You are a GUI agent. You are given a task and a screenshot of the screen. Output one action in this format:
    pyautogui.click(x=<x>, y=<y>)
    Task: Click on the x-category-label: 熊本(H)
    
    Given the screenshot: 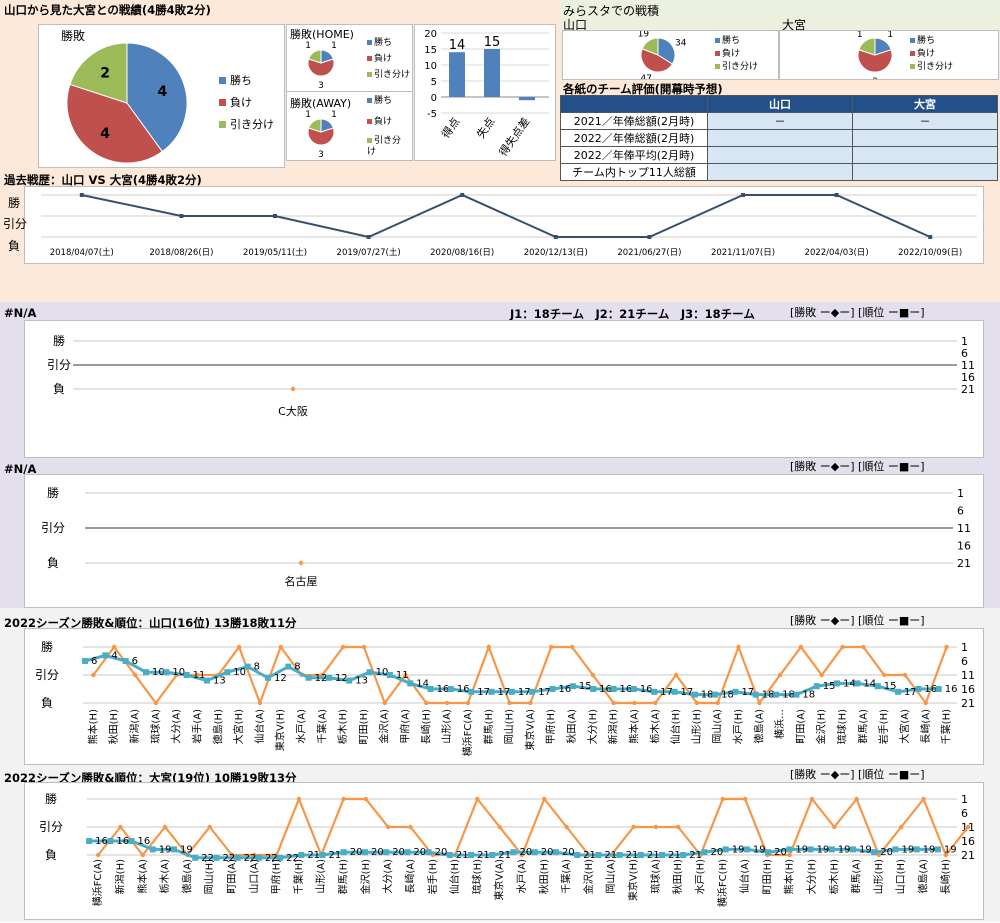 What is the action you would take?
    pyautogui.click(x=789, y=876)
    